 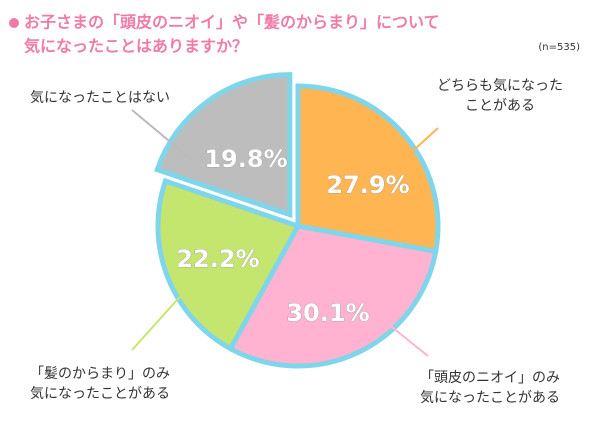 I want to click on category-label: ことがある, so click(x=500, y=106).